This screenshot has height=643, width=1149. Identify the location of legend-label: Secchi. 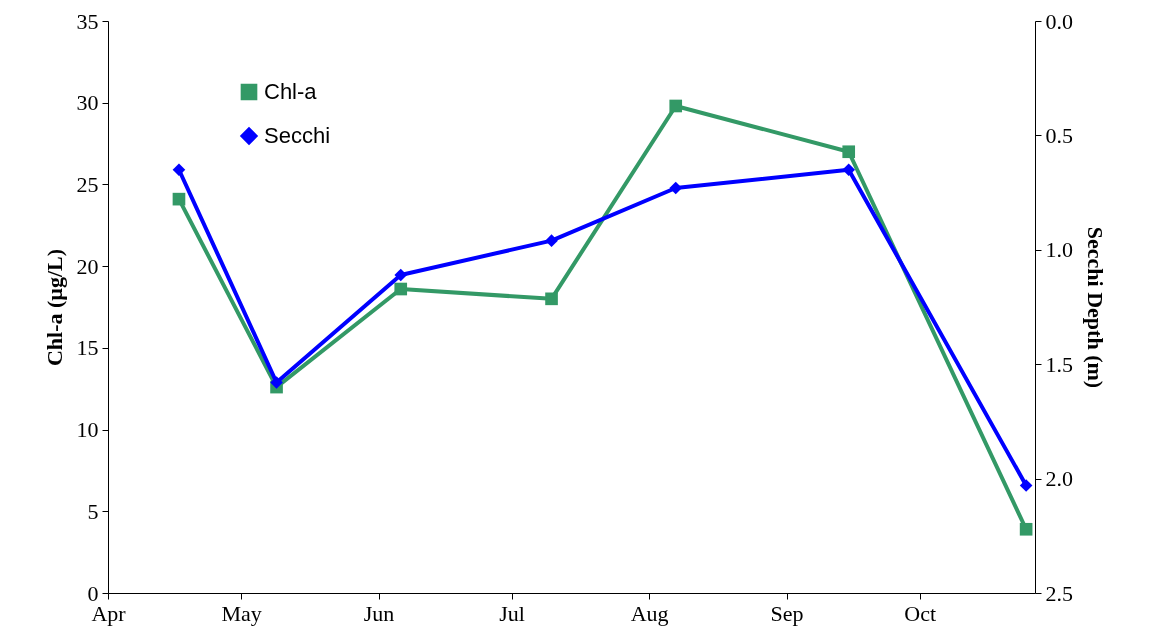
(297, 135).